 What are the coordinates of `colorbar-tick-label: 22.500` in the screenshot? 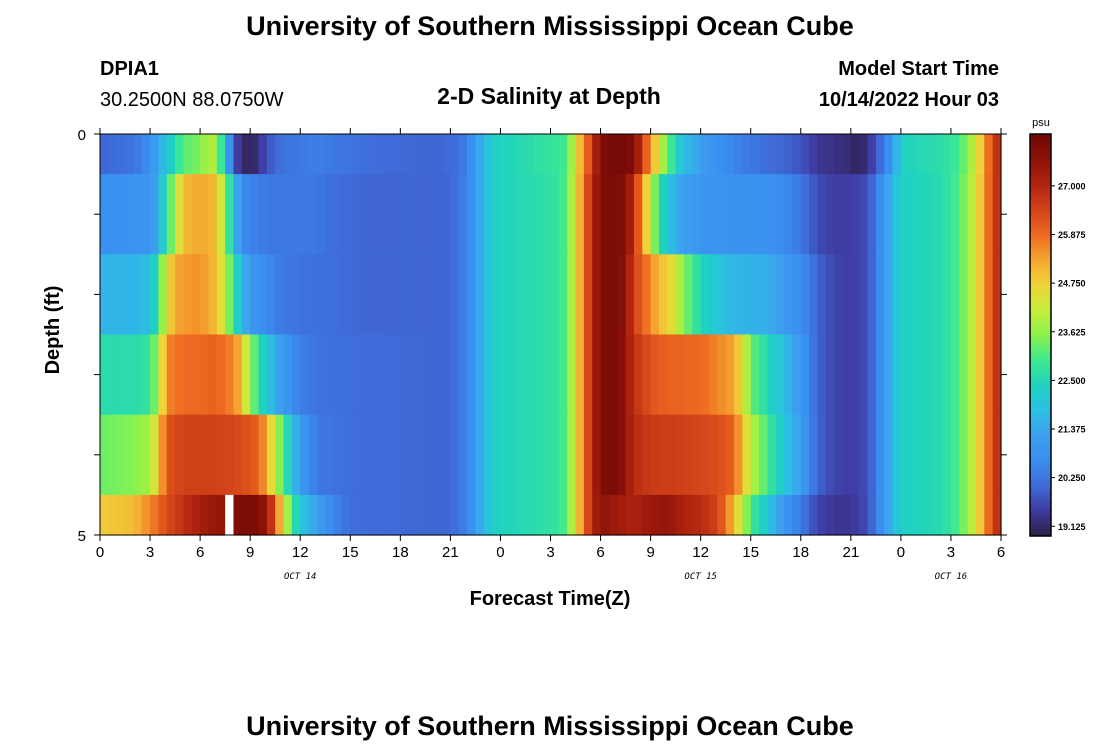 It's located at (1072, 381).